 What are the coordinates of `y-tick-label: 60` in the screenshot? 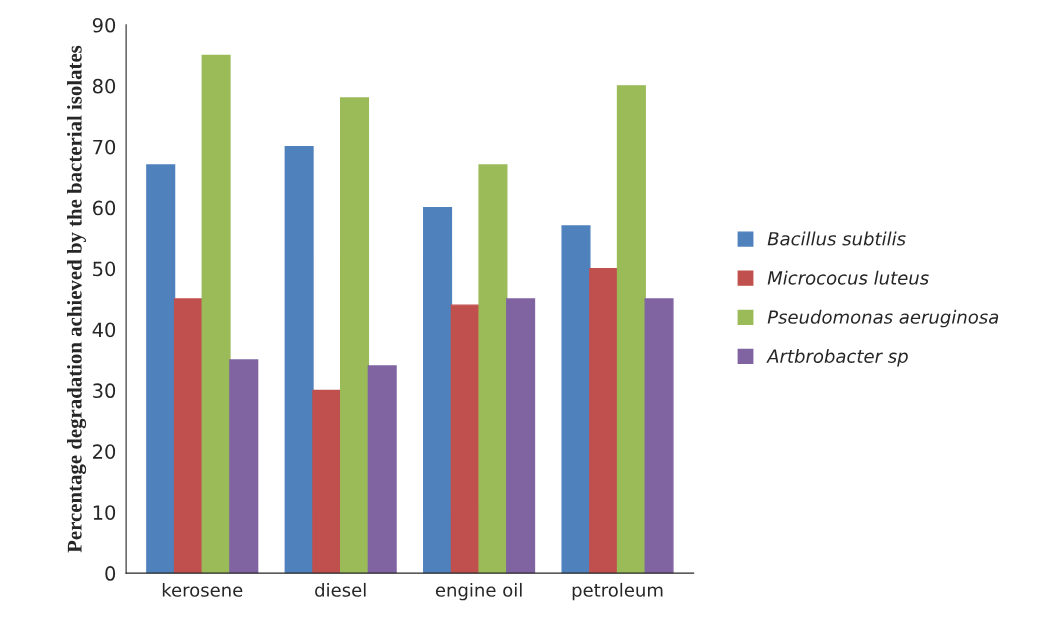 It's located at (104, 208).